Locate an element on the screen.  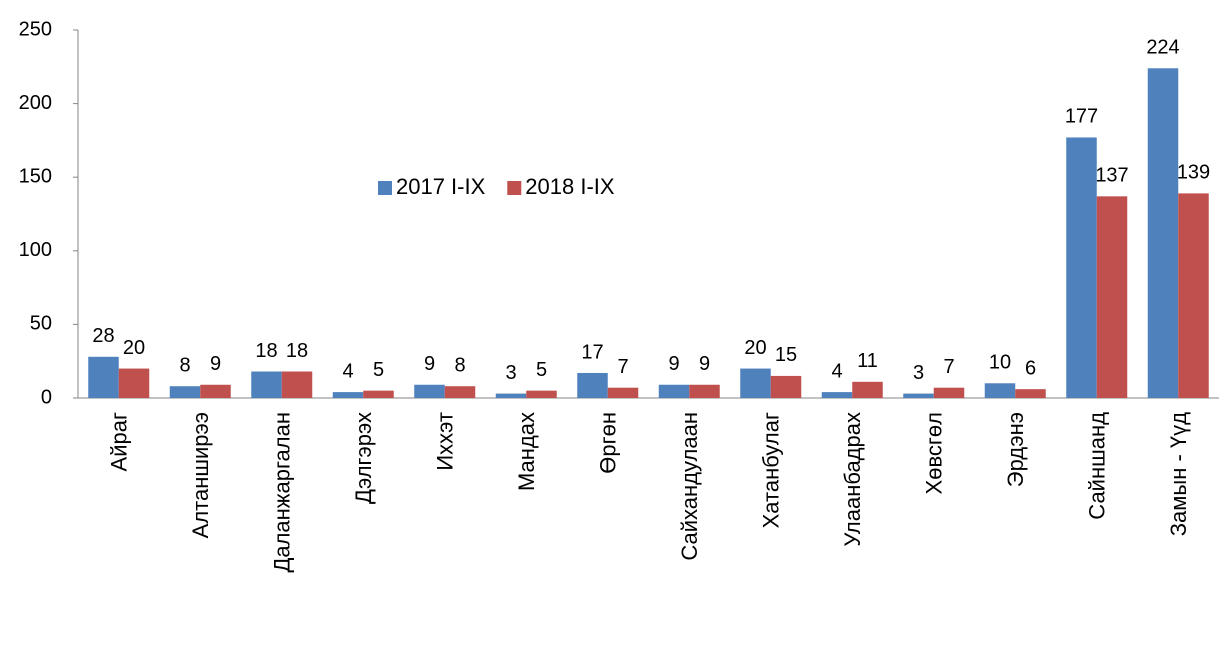
y-tick-label: 100 is located at coordinates (35, 250).